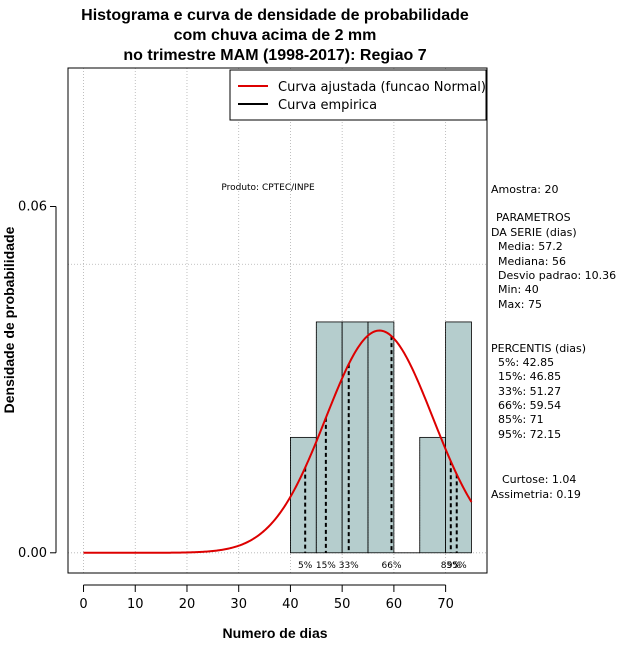 This screenshot has height=660, width=640. What do you see at coordinates (538, 348) in the screenshot?
I see `percentiles-title: PERCENTIS (dias)` at bounding box center [538, 348].